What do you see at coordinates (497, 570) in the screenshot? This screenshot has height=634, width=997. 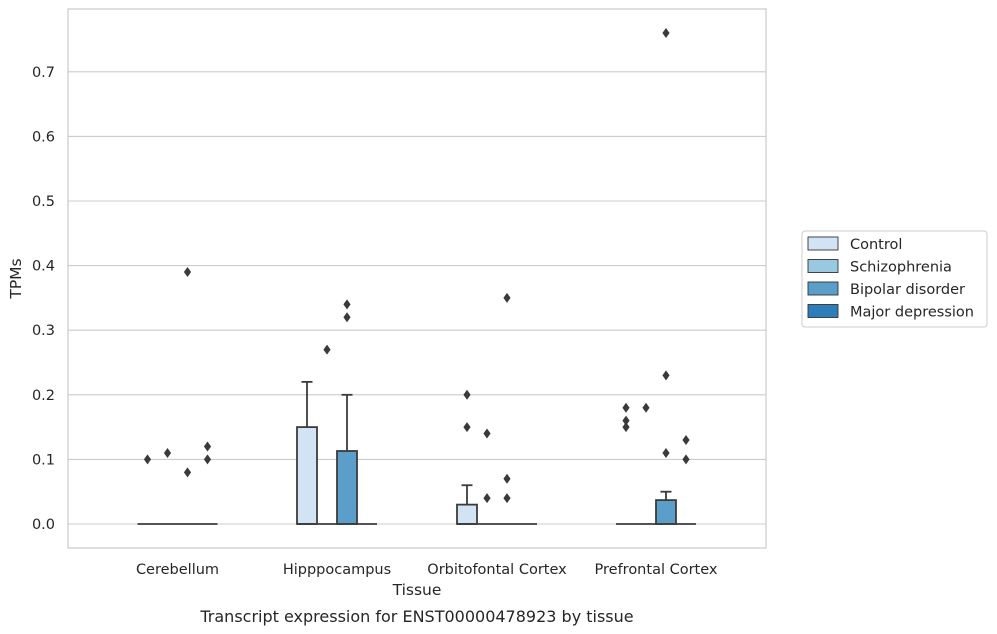 I see `x-tick-label: Orbitofontal Cortex` at bounding box center [497, 570].